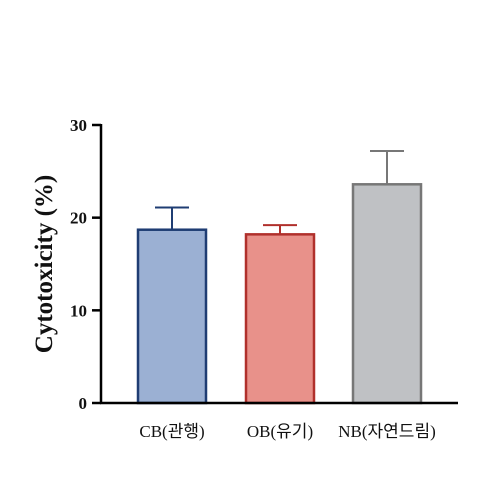 This screenshot has height=500, width=500. I want to click on x-category-label: OB(유기), so click(280, 431).